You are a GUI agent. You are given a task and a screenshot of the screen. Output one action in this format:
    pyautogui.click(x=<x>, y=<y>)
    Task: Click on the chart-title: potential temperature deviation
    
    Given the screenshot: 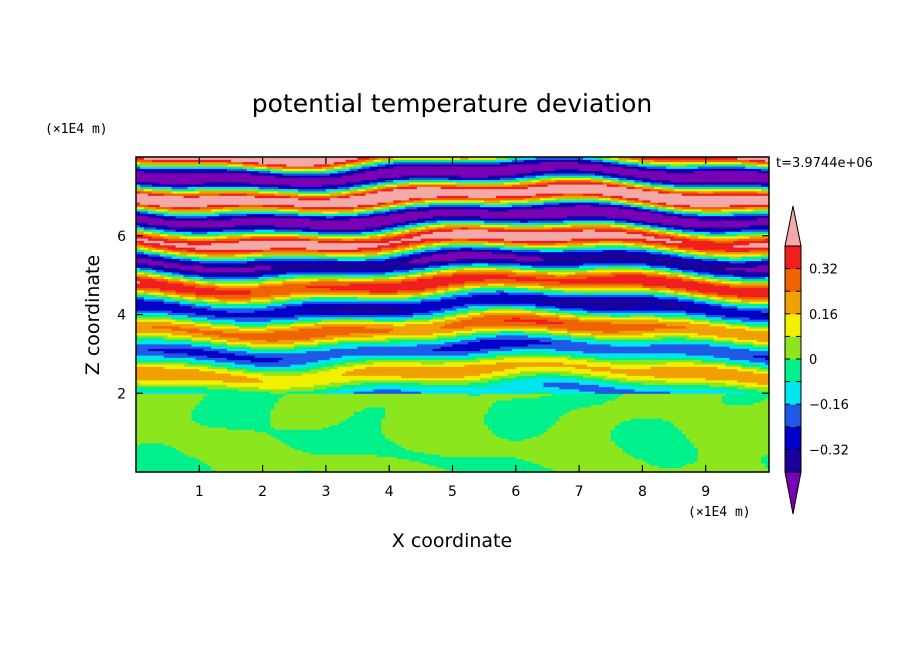 What is the action you would take?
    pyautogui.click(x=452, y=103)
    